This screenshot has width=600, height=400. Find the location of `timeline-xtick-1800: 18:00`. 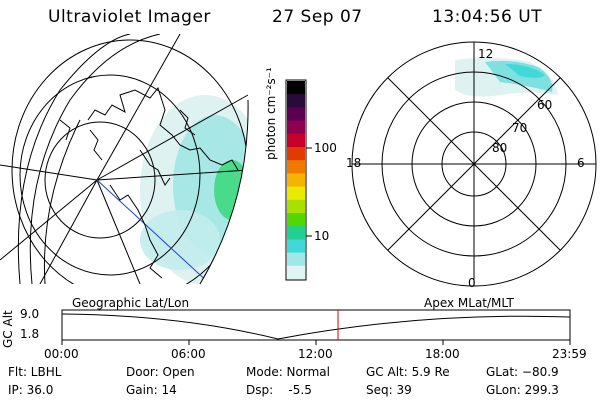

timeline-xtick-1800: 18:00 is located at coordinates (442, 354).